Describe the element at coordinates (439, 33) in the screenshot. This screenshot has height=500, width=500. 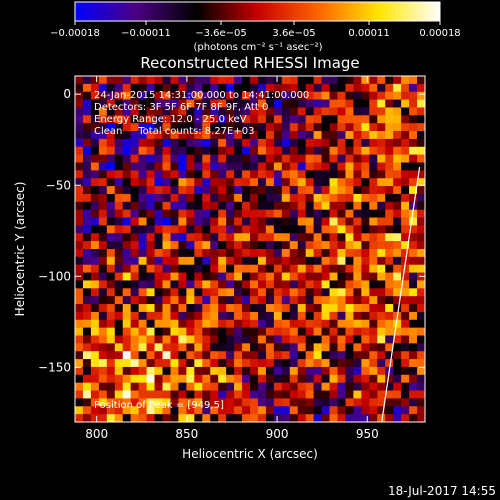
I see `colorbar-tick-label: 0.00018` at that location.